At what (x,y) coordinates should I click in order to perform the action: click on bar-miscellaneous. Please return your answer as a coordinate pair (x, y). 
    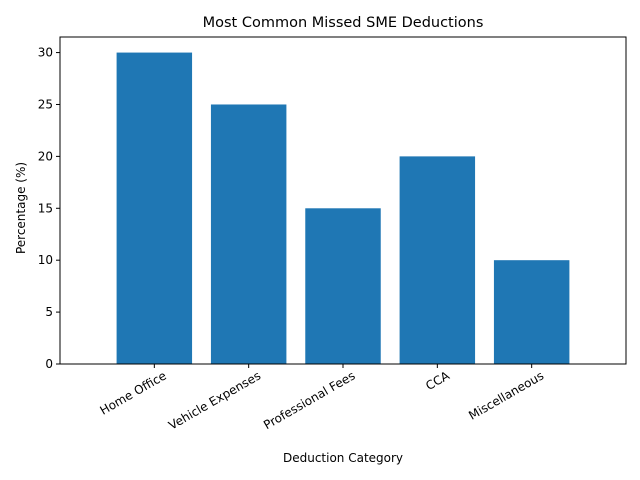
    Looking at the image, I should click on (531, 312).